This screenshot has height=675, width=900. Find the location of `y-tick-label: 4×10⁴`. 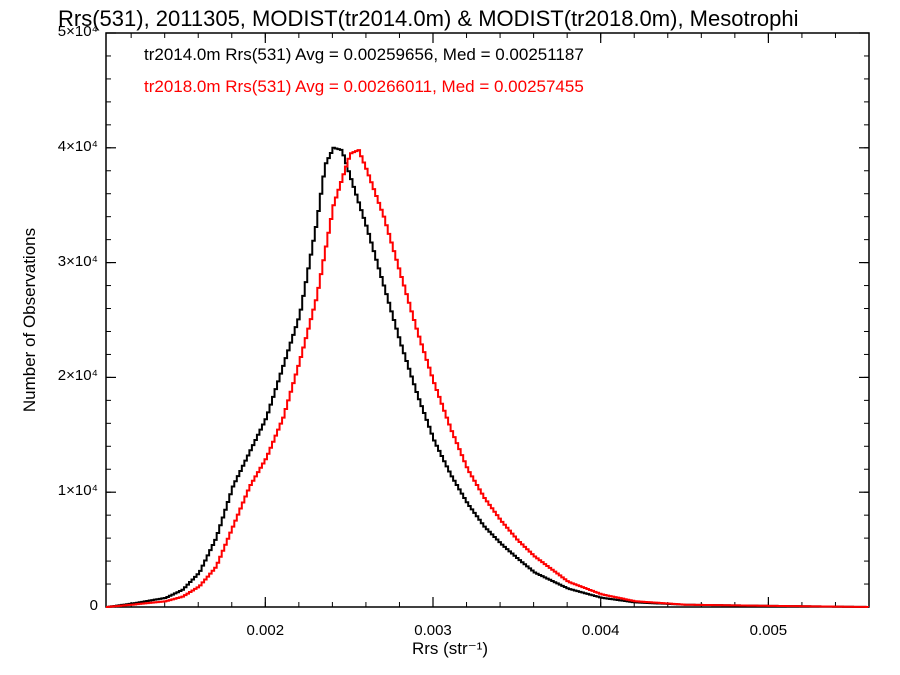

y-tick-label: 4×10⁴ is located at coordinates (77, 146).